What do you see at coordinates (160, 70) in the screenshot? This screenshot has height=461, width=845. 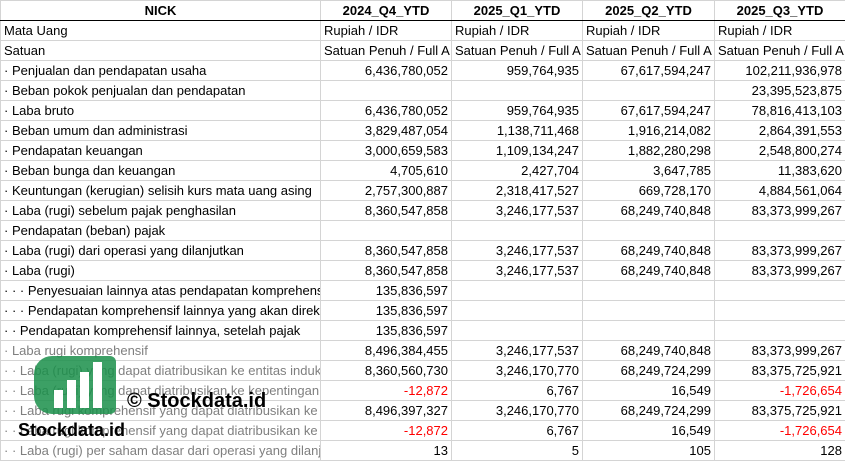 I see `row-label: · Penjualan dan pendapatan usaha` at bounding box center [160, 70].